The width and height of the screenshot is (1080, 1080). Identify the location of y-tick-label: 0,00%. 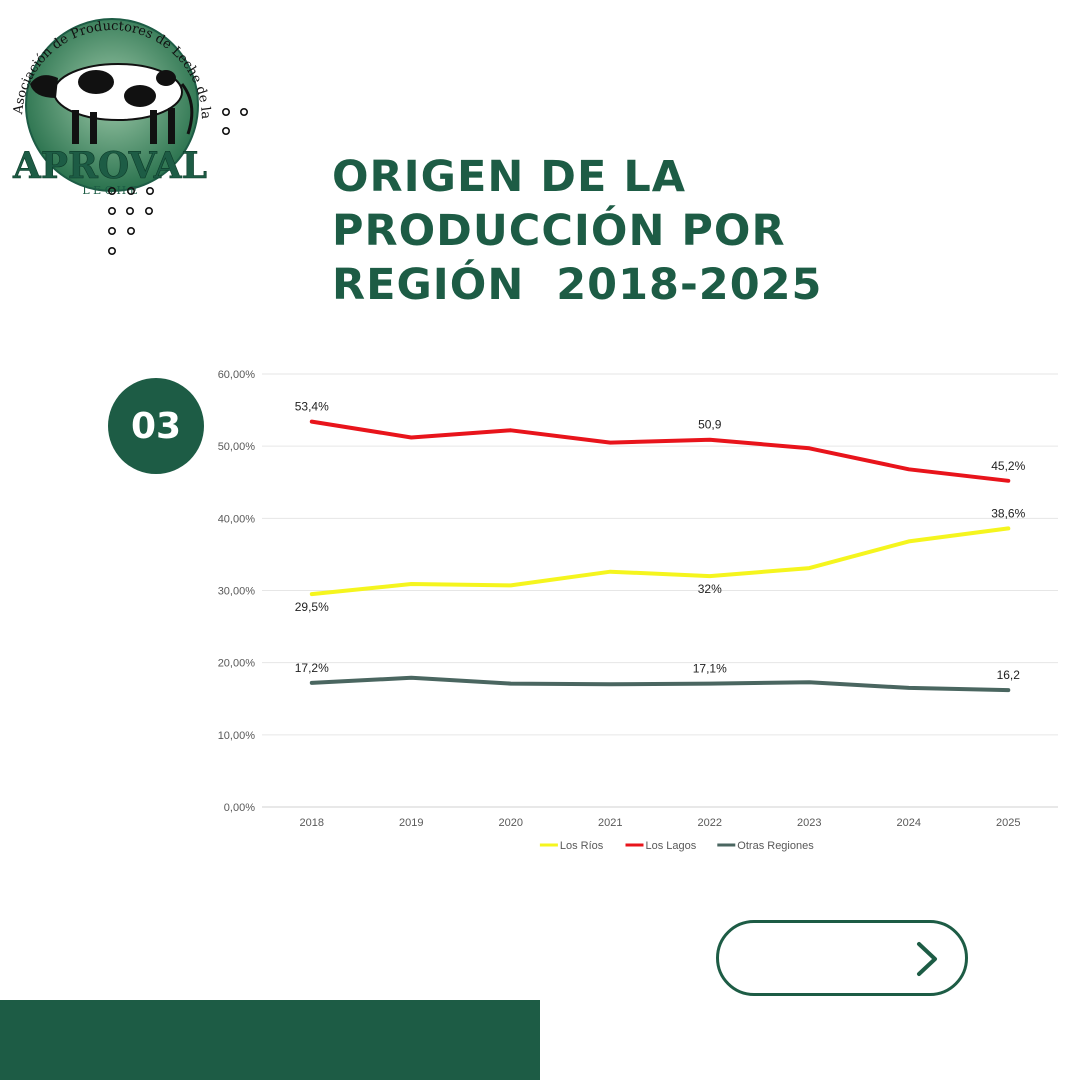
(239, 808).